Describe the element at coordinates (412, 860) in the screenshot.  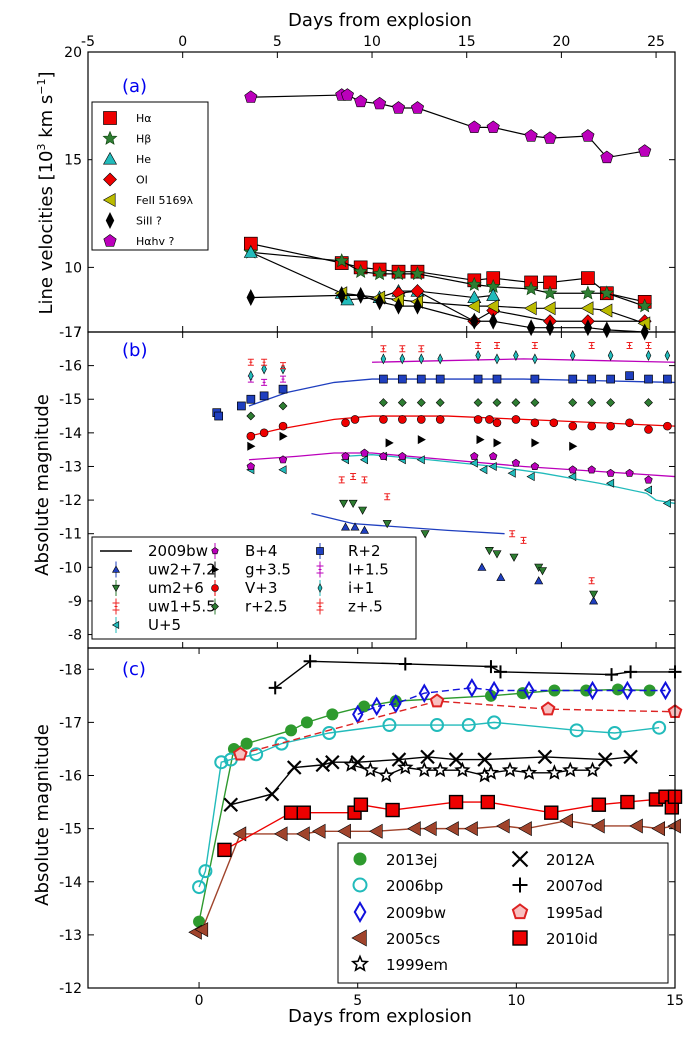
I see `legend-label: 2013ej` at that location.